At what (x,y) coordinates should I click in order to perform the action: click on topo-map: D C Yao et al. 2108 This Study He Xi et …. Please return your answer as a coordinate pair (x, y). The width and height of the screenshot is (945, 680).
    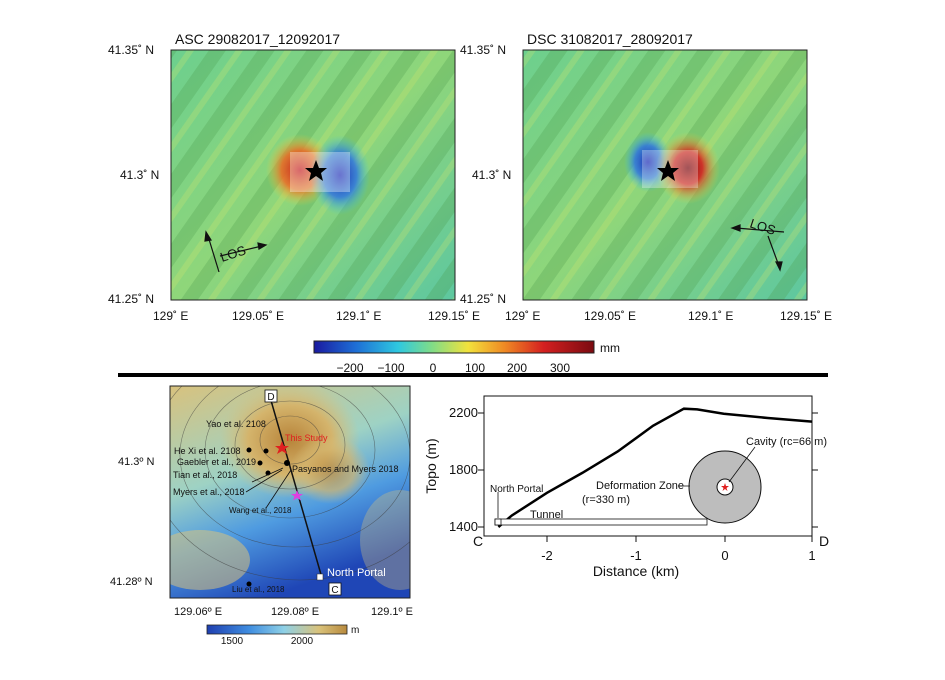
    Looking at the image, I should click on (261, 516).